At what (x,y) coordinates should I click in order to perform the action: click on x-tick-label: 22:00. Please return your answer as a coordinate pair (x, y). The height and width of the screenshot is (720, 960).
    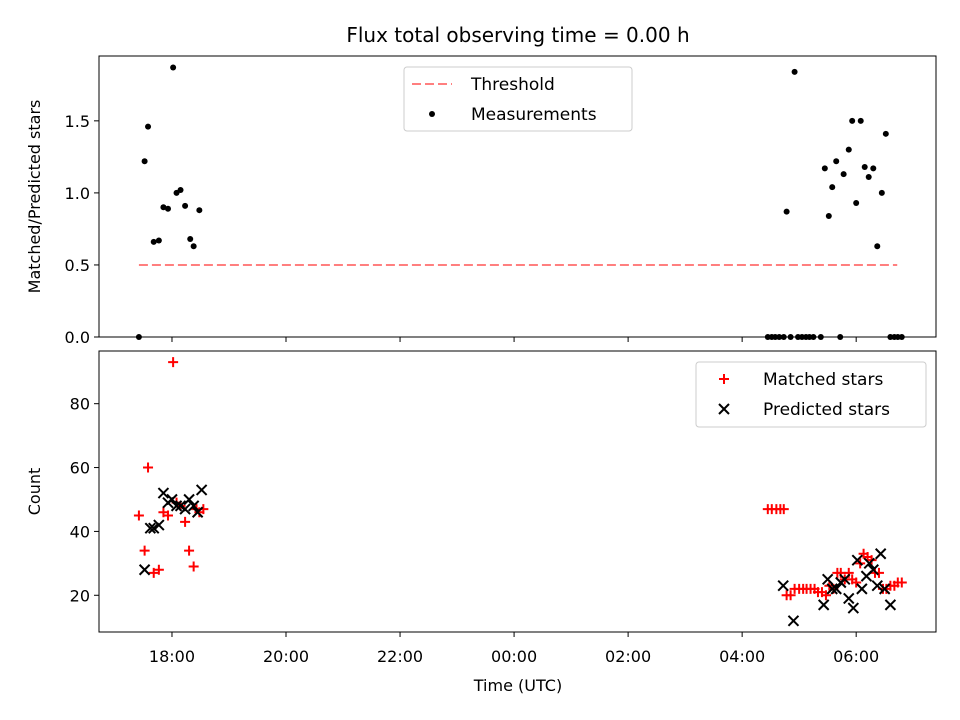
    Looking at the image, I should click on (400, 656).